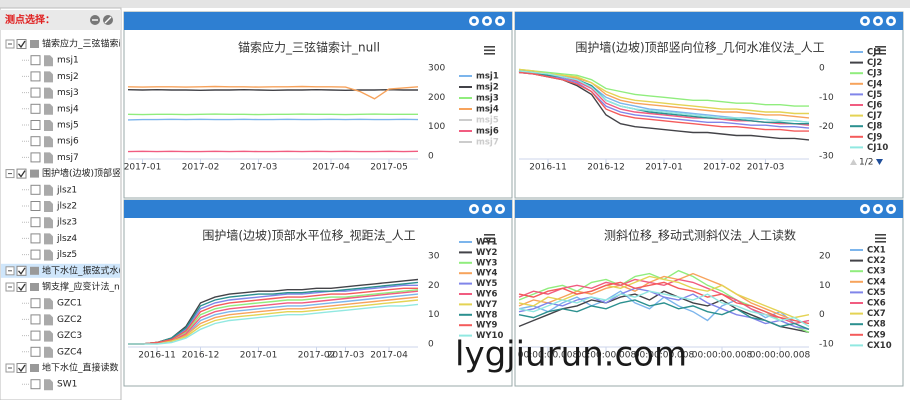 The height and width of the screenshot is (400, 910). What do you see at coordinates (876, 272) in the screenshot?
I see `legend-label: CX3` at bounding box center [876, 272].